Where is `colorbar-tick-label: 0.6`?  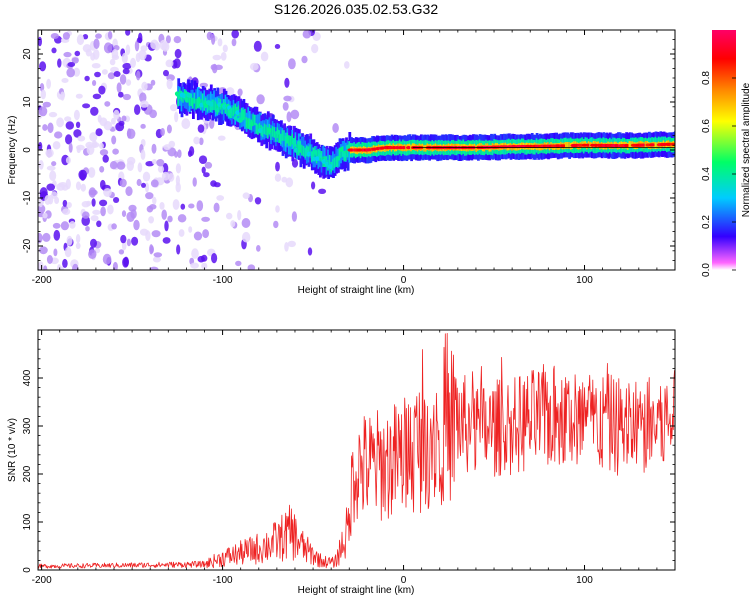 colorbar-tick-label: 0.6 is located at coordinates (706, 126).